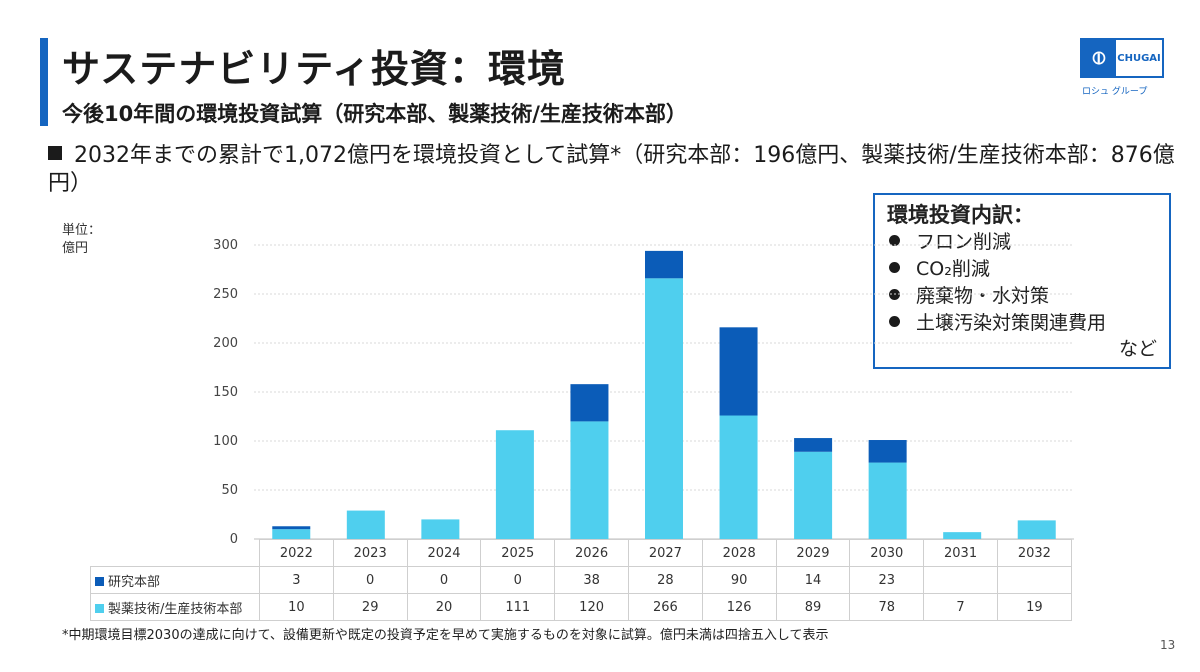 The height and width of the screenshot is (672, 1200). Describe the element at coordinates (1137, 349) in the screenshot. I see `breakdown-tail: など` at that location.